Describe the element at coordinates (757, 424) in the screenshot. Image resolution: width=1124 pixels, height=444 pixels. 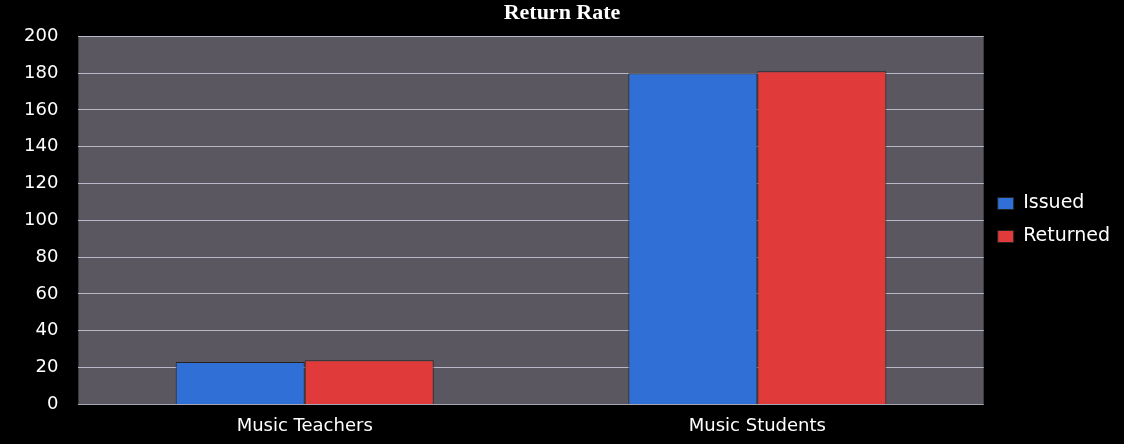
I see `x-tick-label: Music Students` at that location.